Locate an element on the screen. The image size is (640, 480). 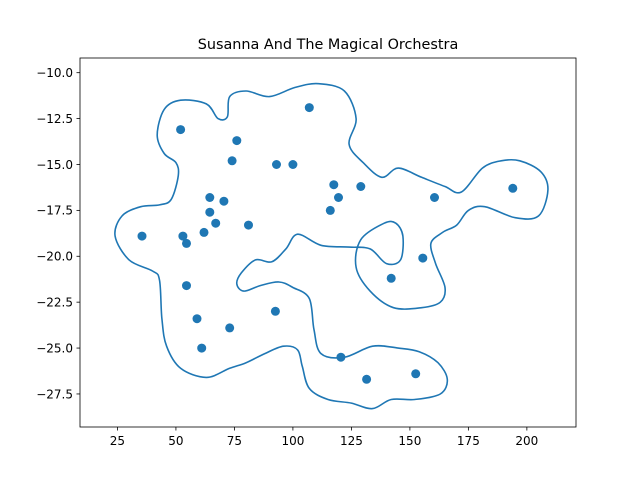
x-tick-label-1: 50 is located at coordinates (175, 441).